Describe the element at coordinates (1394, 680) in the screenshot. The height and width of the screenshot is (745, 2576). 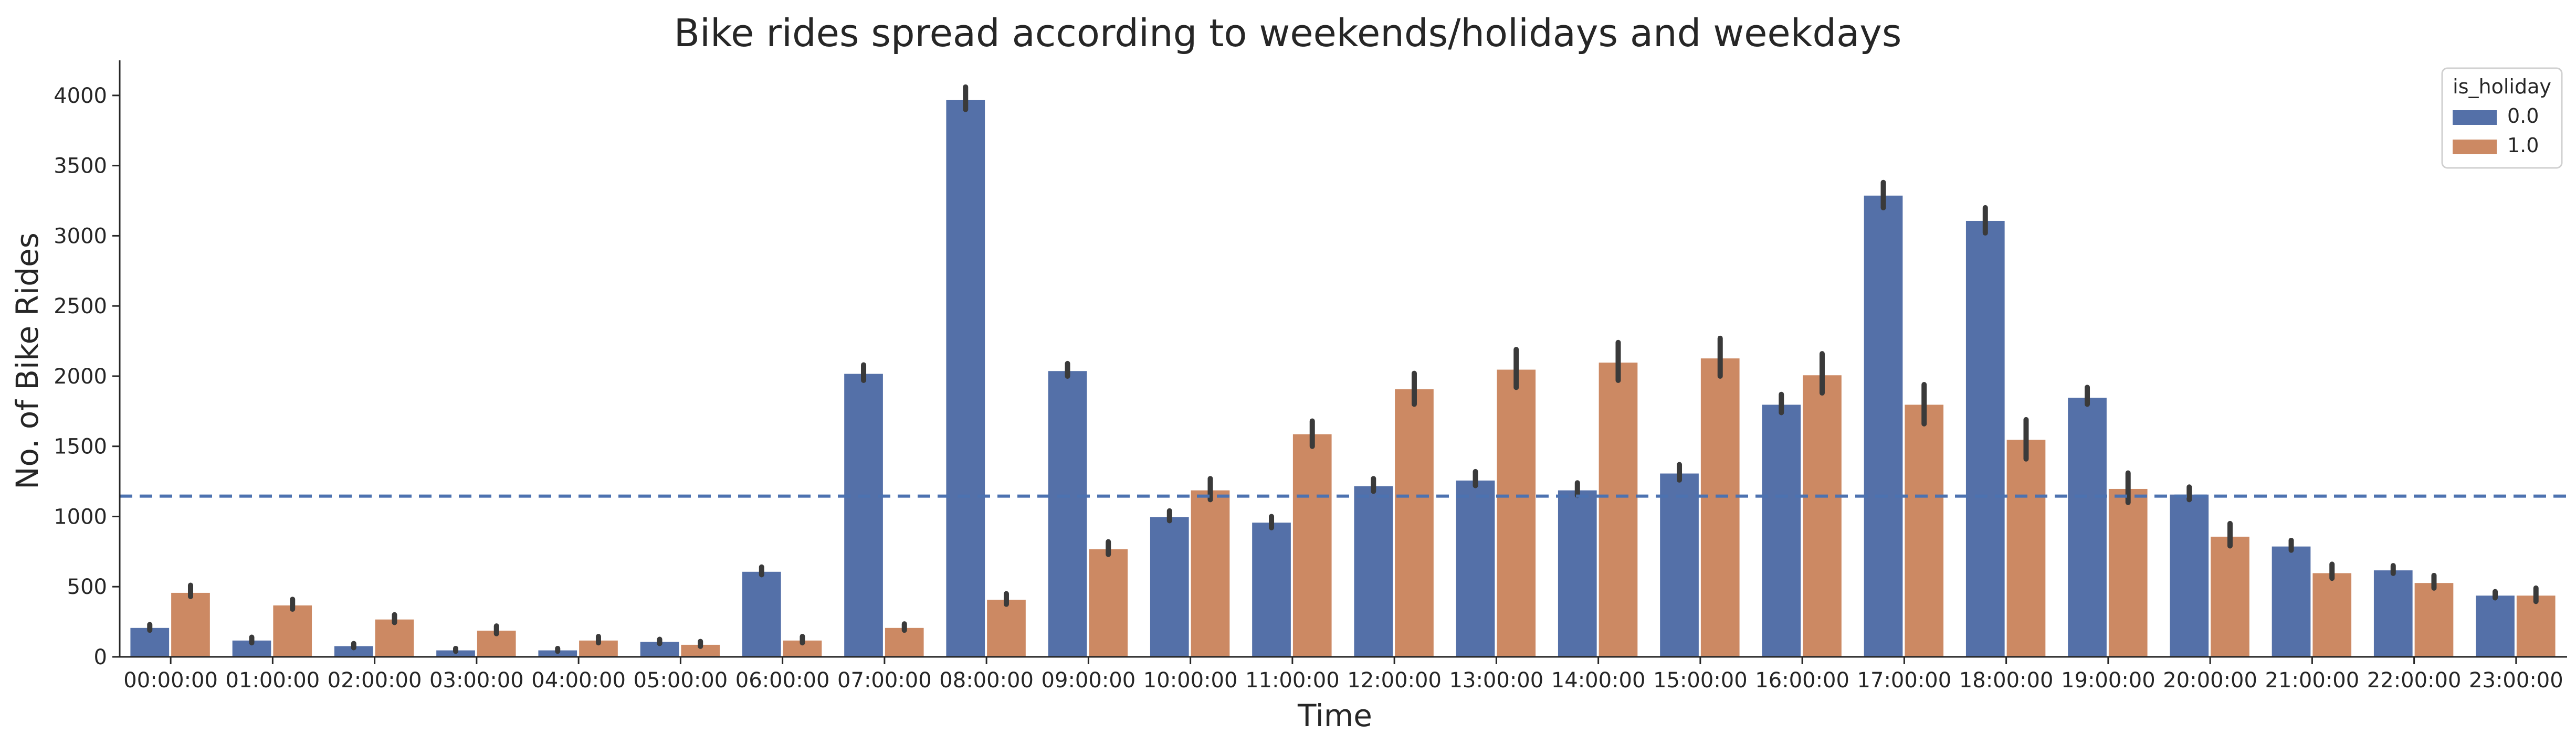
I see `x-tick-label: 12:00:00` at that location.